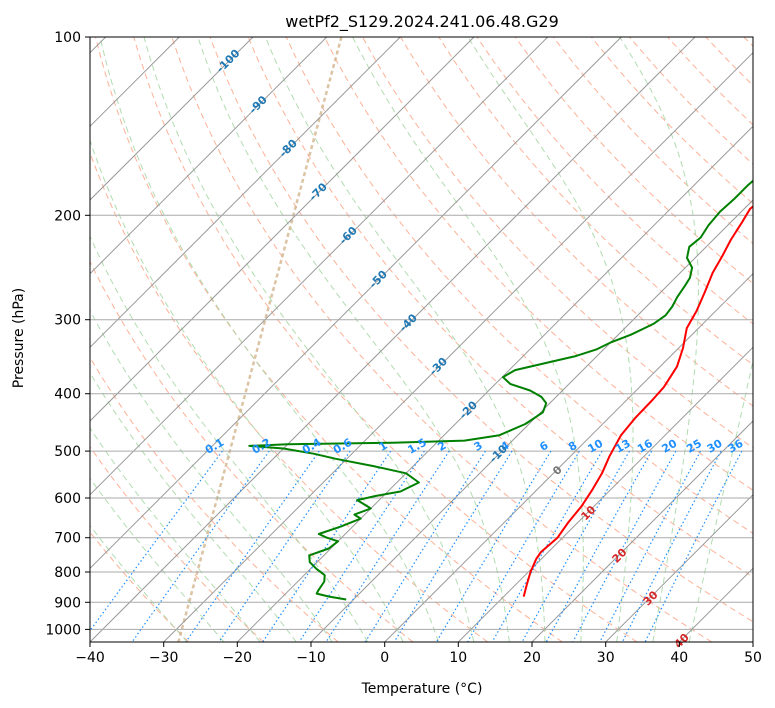 Image resolution: width=775 pixels, height=708 pixels. Describe the element at coordinates (261, 446) in the screenshot. I see `mixing-ratio-label: 0.2` at that location.